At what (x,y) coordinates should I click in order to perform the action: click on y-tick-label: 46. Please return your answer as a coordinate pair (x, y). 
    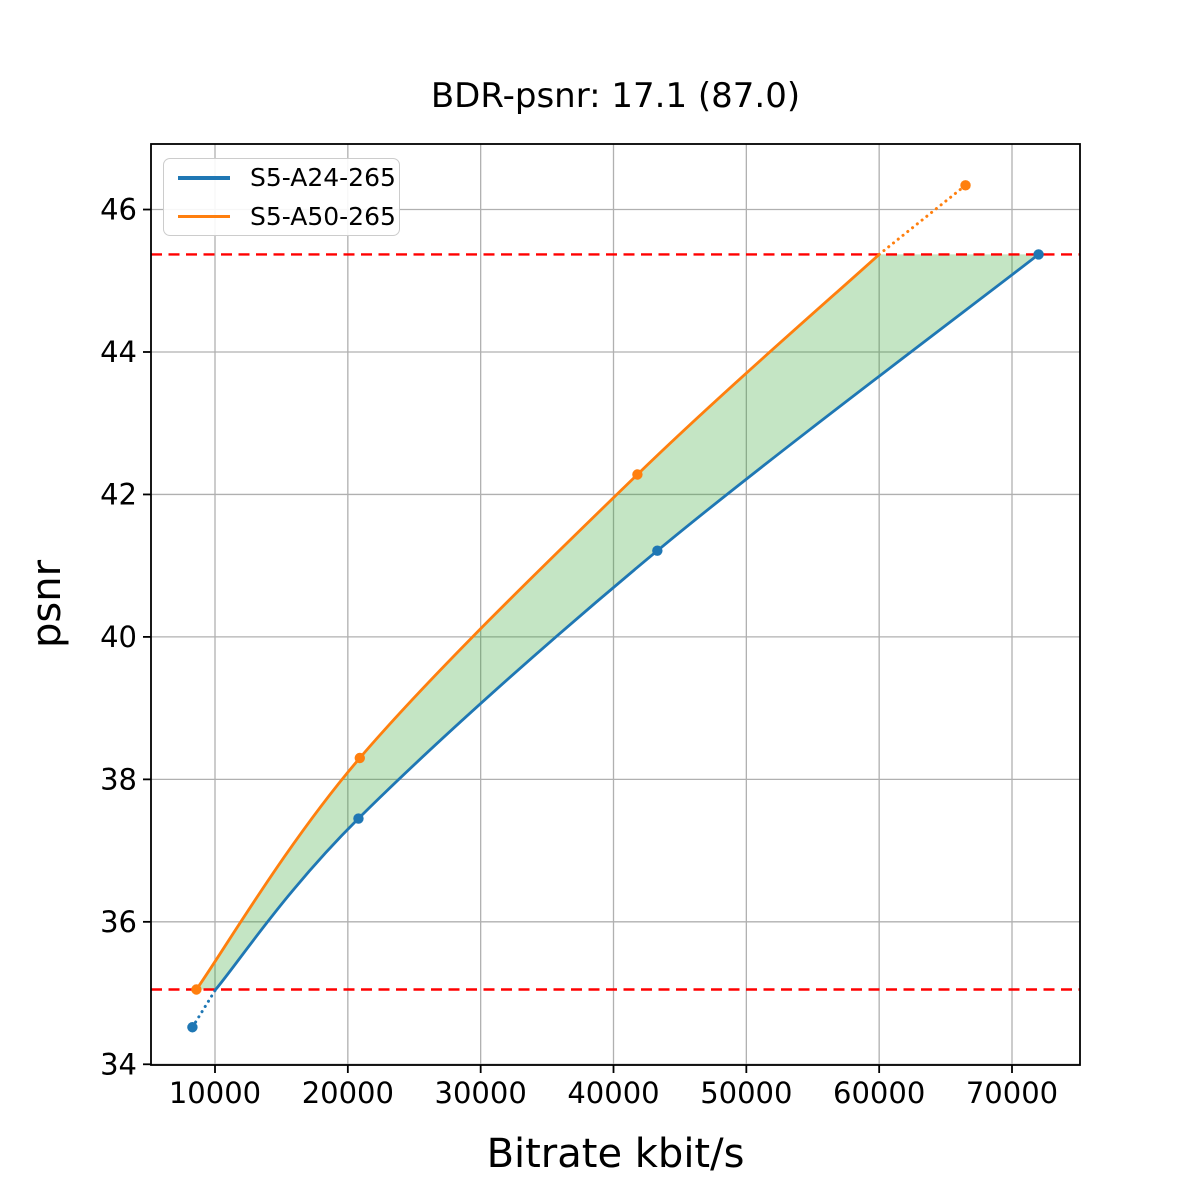
    Looking at the image, I should click on (118, 210).